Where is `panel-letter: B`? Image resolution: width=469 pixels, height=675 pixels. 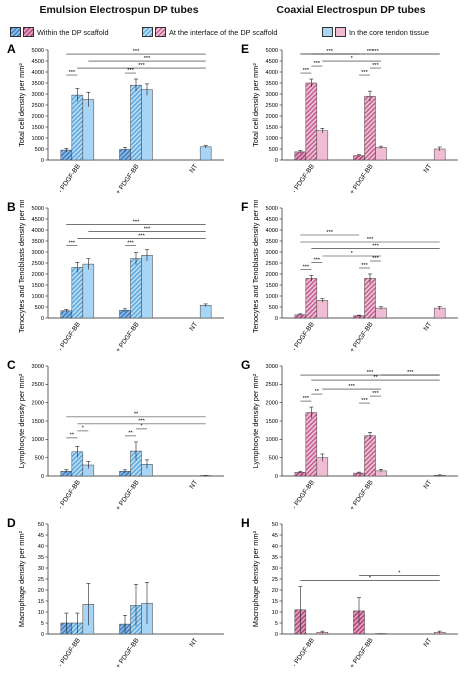 panel-letter: B is located at coordinates (11, 207).